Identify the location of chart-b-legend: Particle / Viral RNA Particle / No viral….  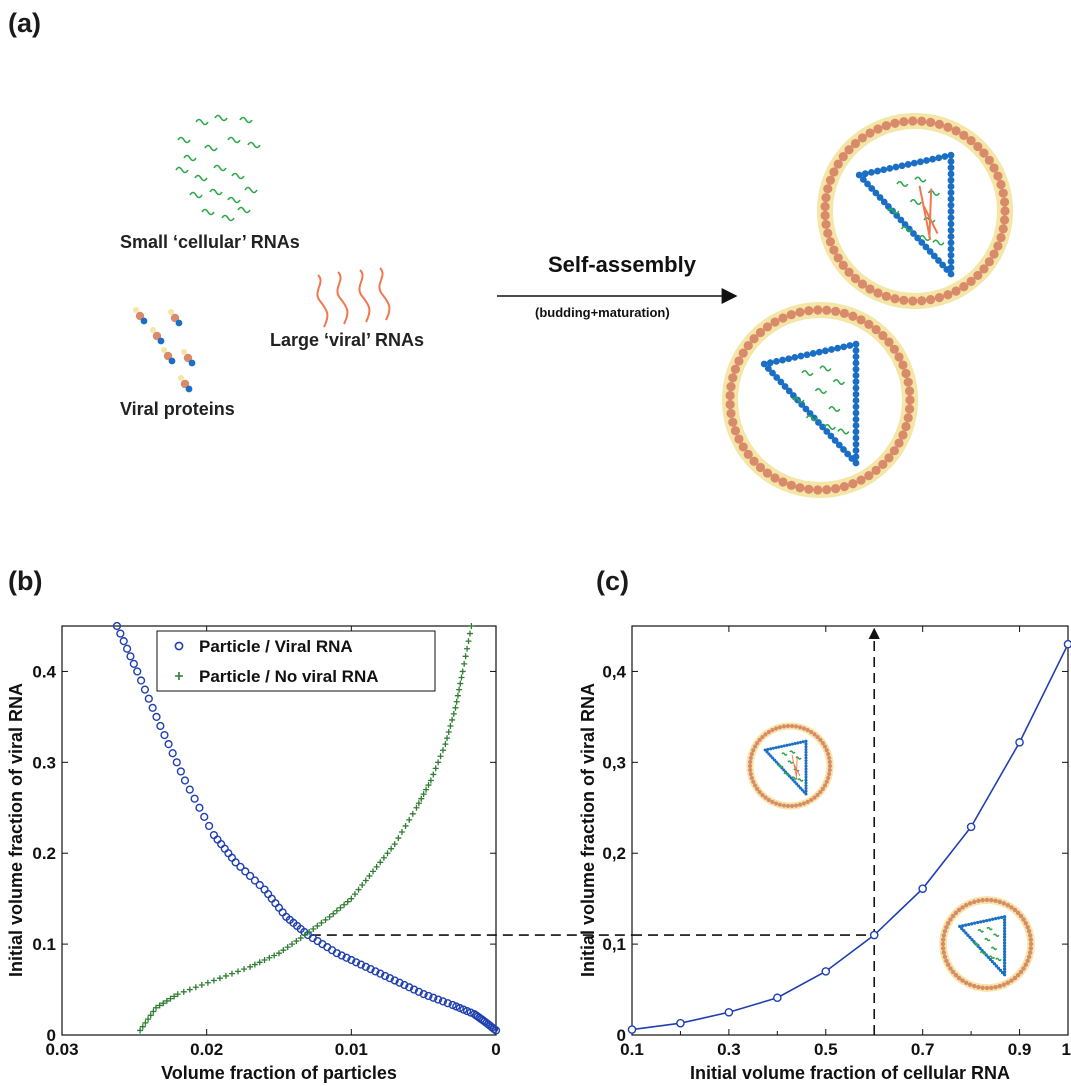
(296, 661).